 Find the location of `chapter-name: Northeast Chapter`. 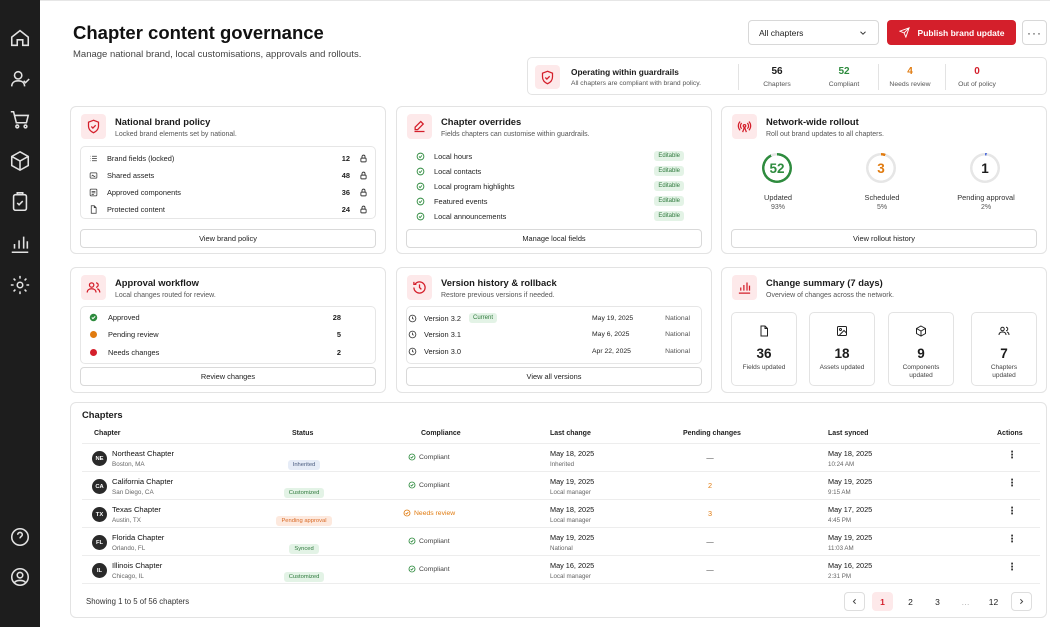

chapter-name: Northeast Chapter is located at coordinates (143, 453).